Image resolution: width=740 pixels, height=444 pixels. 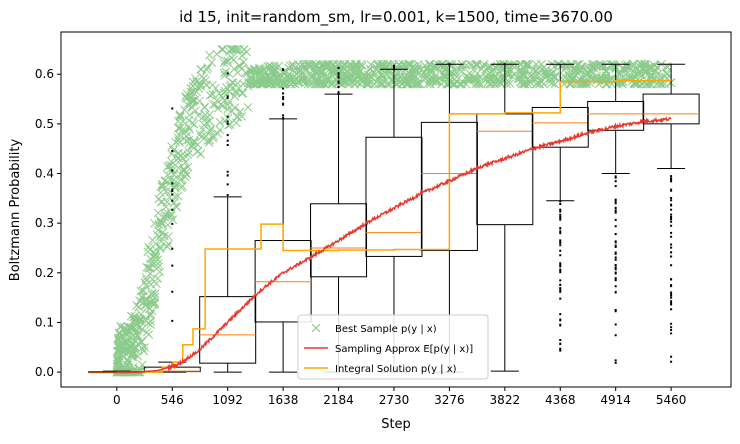 I want to click on legend-marker, so click(x=316, y=328).